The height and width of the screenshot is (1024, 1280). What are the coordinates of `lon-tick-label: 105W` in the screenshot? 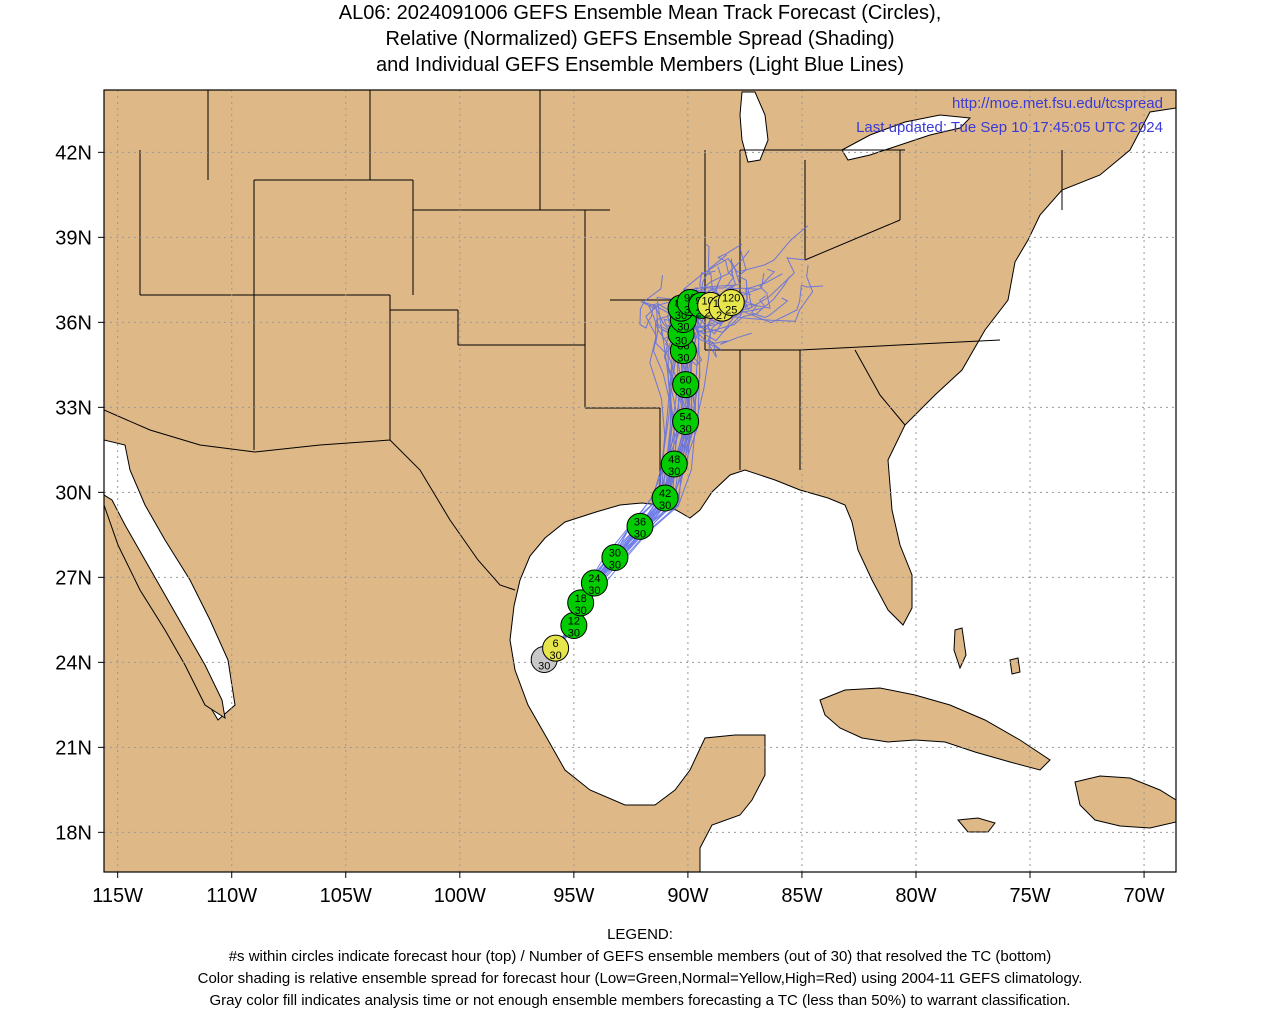 It's located at (346, 896).